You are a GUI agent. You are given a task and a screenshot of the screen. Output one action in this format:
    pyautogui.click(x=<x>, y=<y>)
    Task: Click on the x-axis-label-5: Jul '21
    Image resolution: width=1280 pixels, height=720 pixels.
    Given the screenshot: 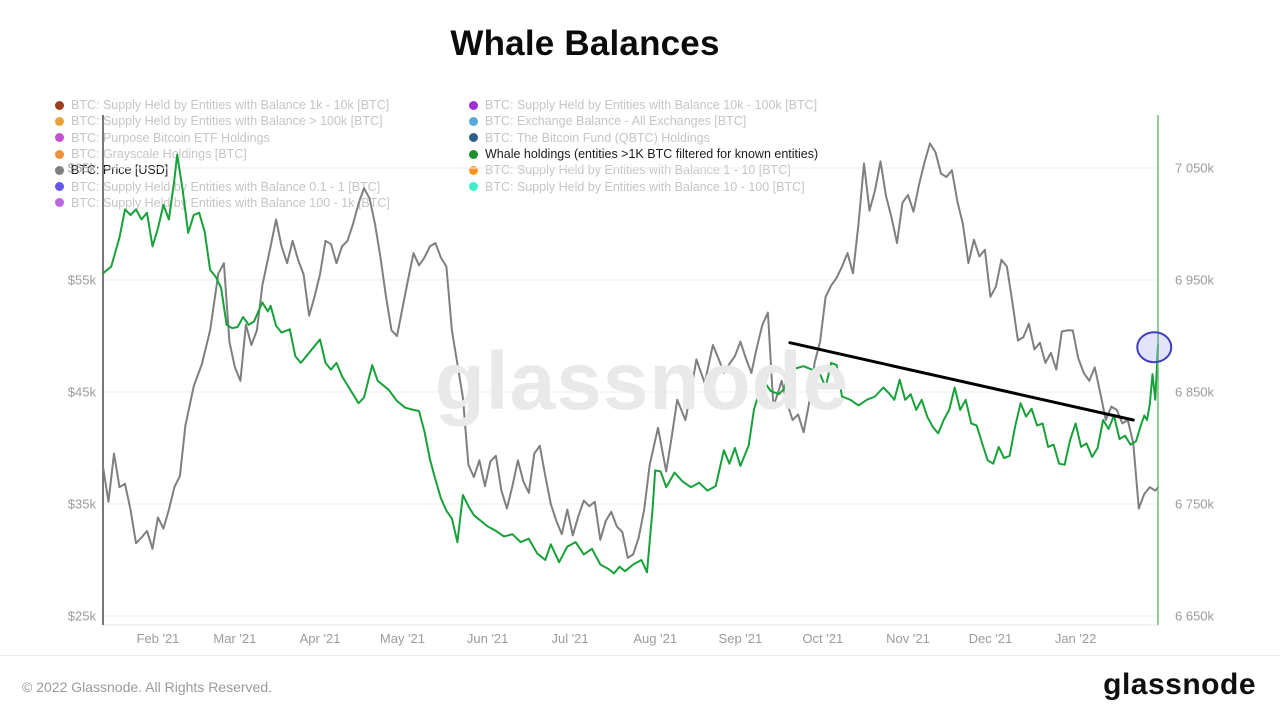 What is the action you would take?
    pyautogui.click(x=569, y=638)
    